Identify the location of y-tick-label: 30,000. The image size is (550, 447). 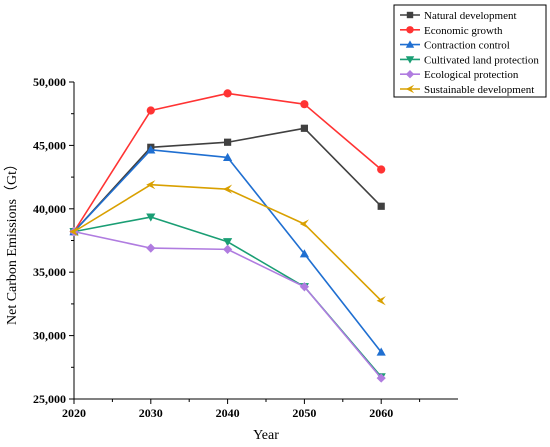
(49, 336).